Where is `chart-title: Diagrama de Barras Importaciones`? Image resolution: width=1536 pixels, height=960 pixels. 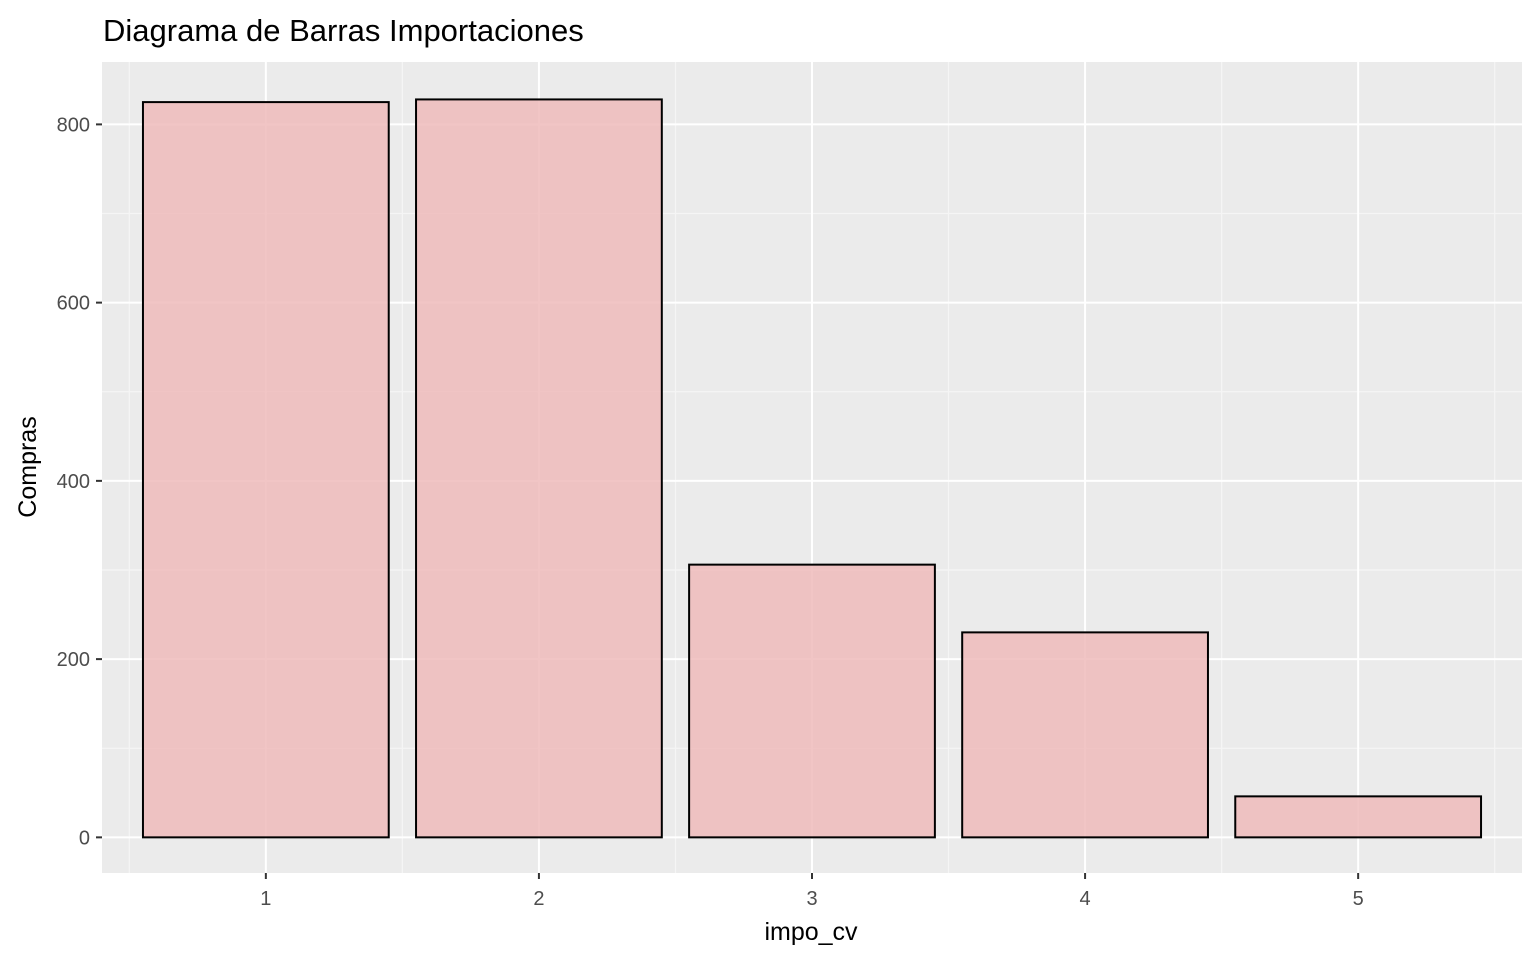
chart-title: Diagrama de Barras Importaciones is located at coordinates (343, 30).